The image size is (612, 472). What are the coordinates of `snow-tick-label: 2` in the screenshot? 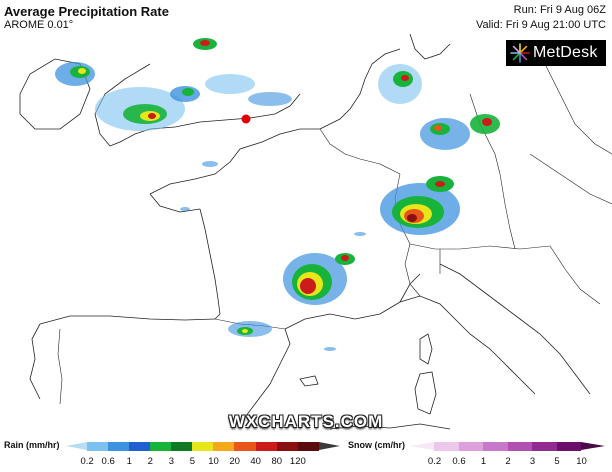 It's located at (508, 461).